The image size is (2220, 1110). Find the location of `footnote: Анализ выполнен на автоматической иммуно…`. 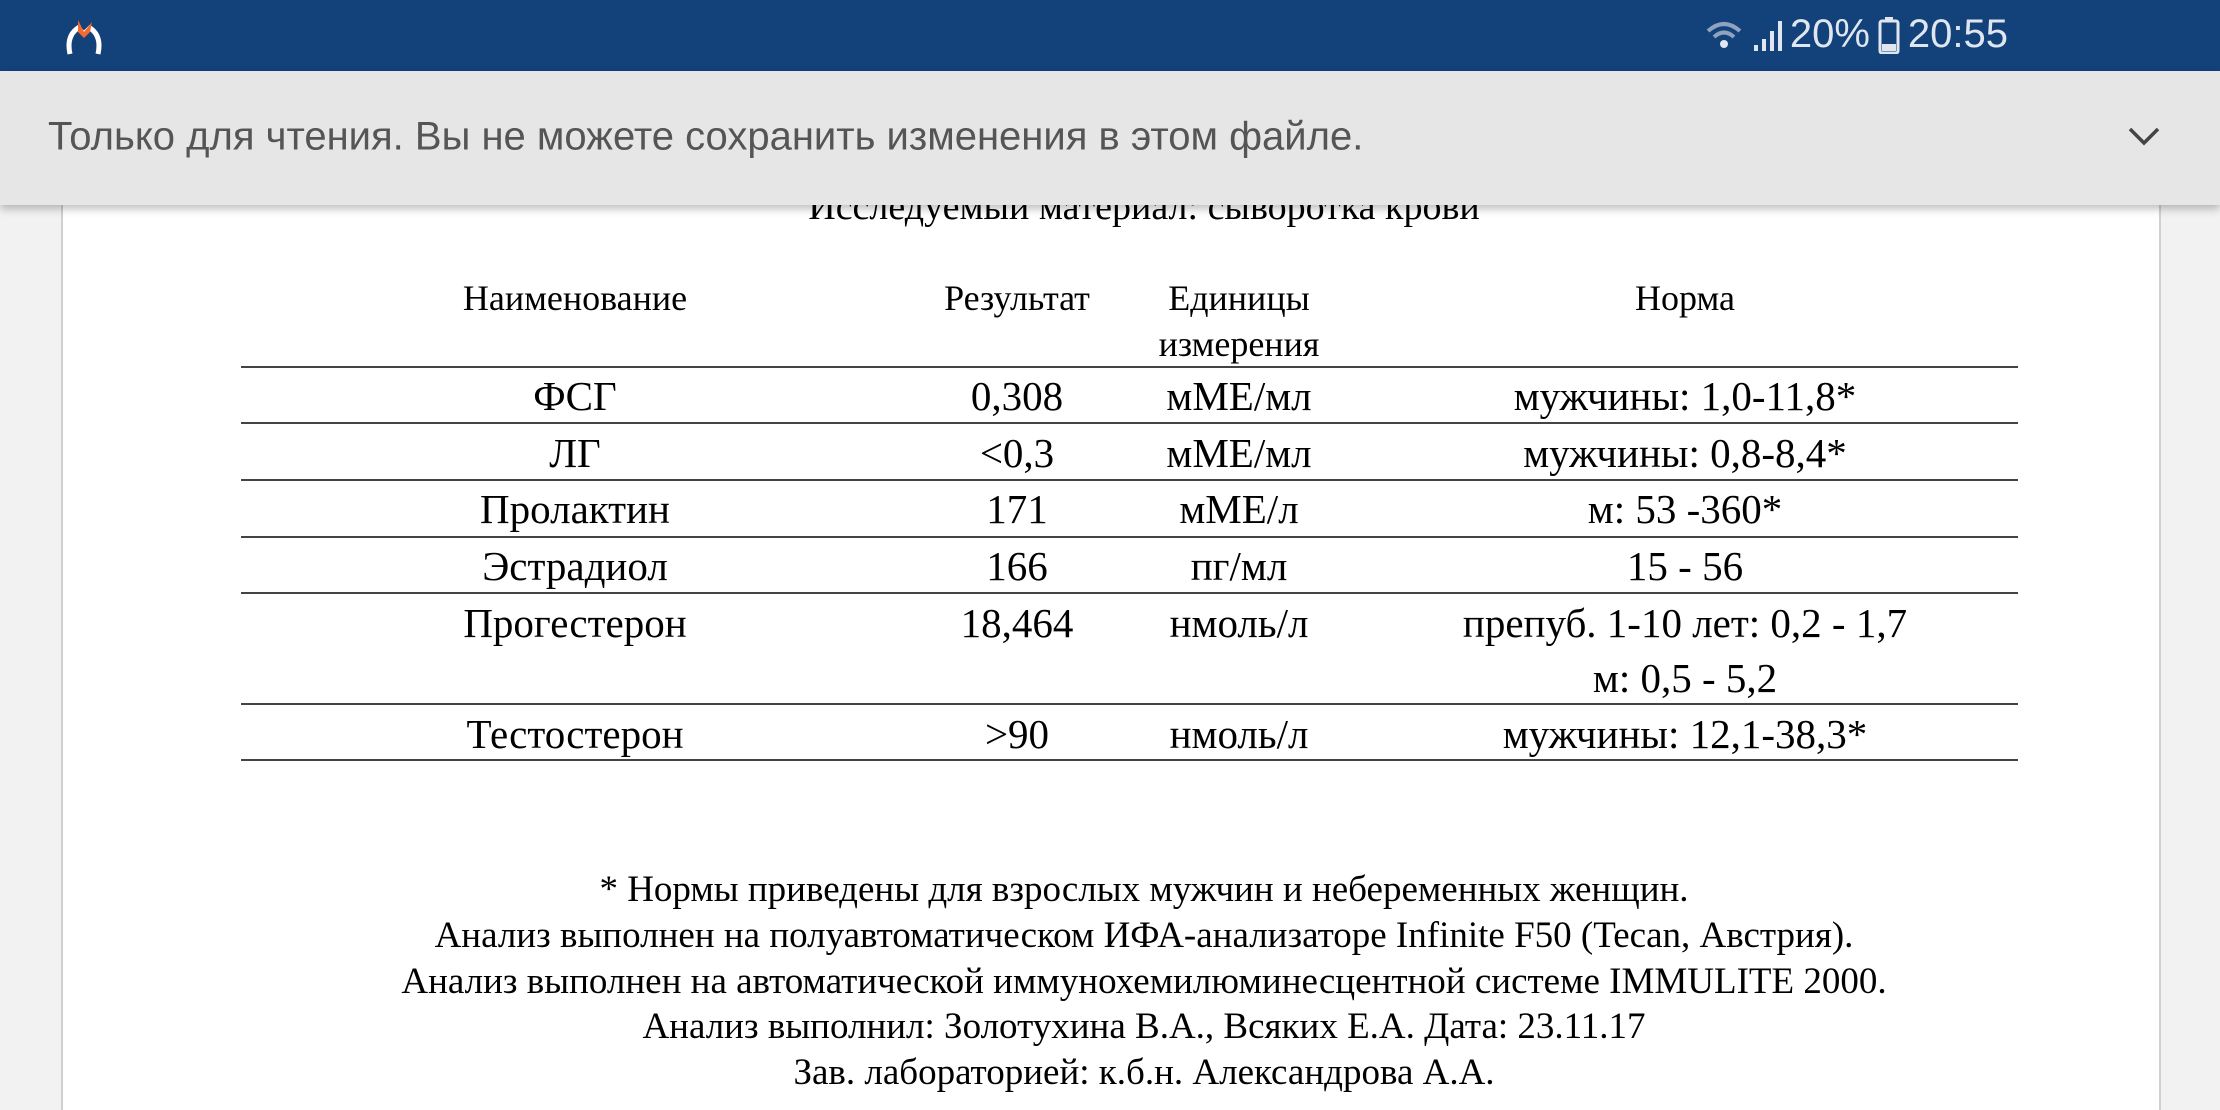

footnote: Анализ выполнен на автоматической иммуно… is located at coordinates (1144, 981).